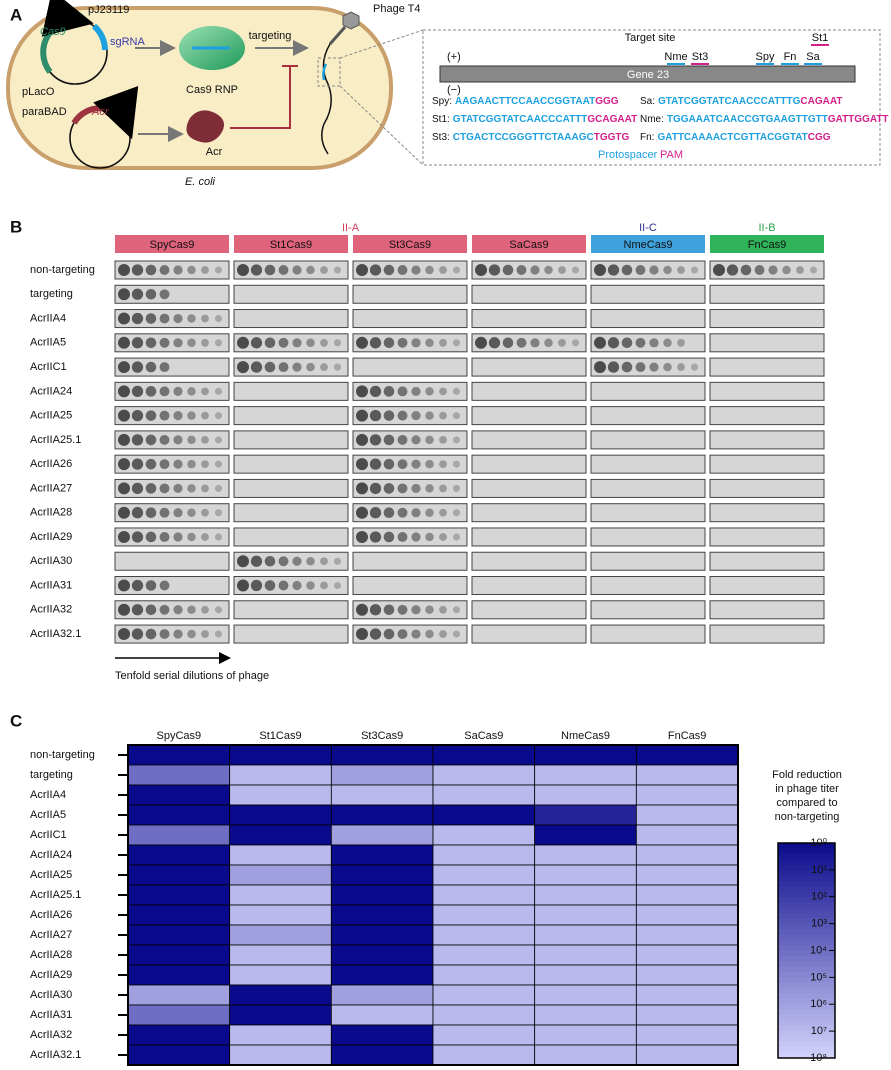 The height and width of the screenshot is (1070, 891). What do you see at coordinates (819, 924) in the screenshot?
I see `colorbar-tick-label: 10³` at bounding box center [819, 924].